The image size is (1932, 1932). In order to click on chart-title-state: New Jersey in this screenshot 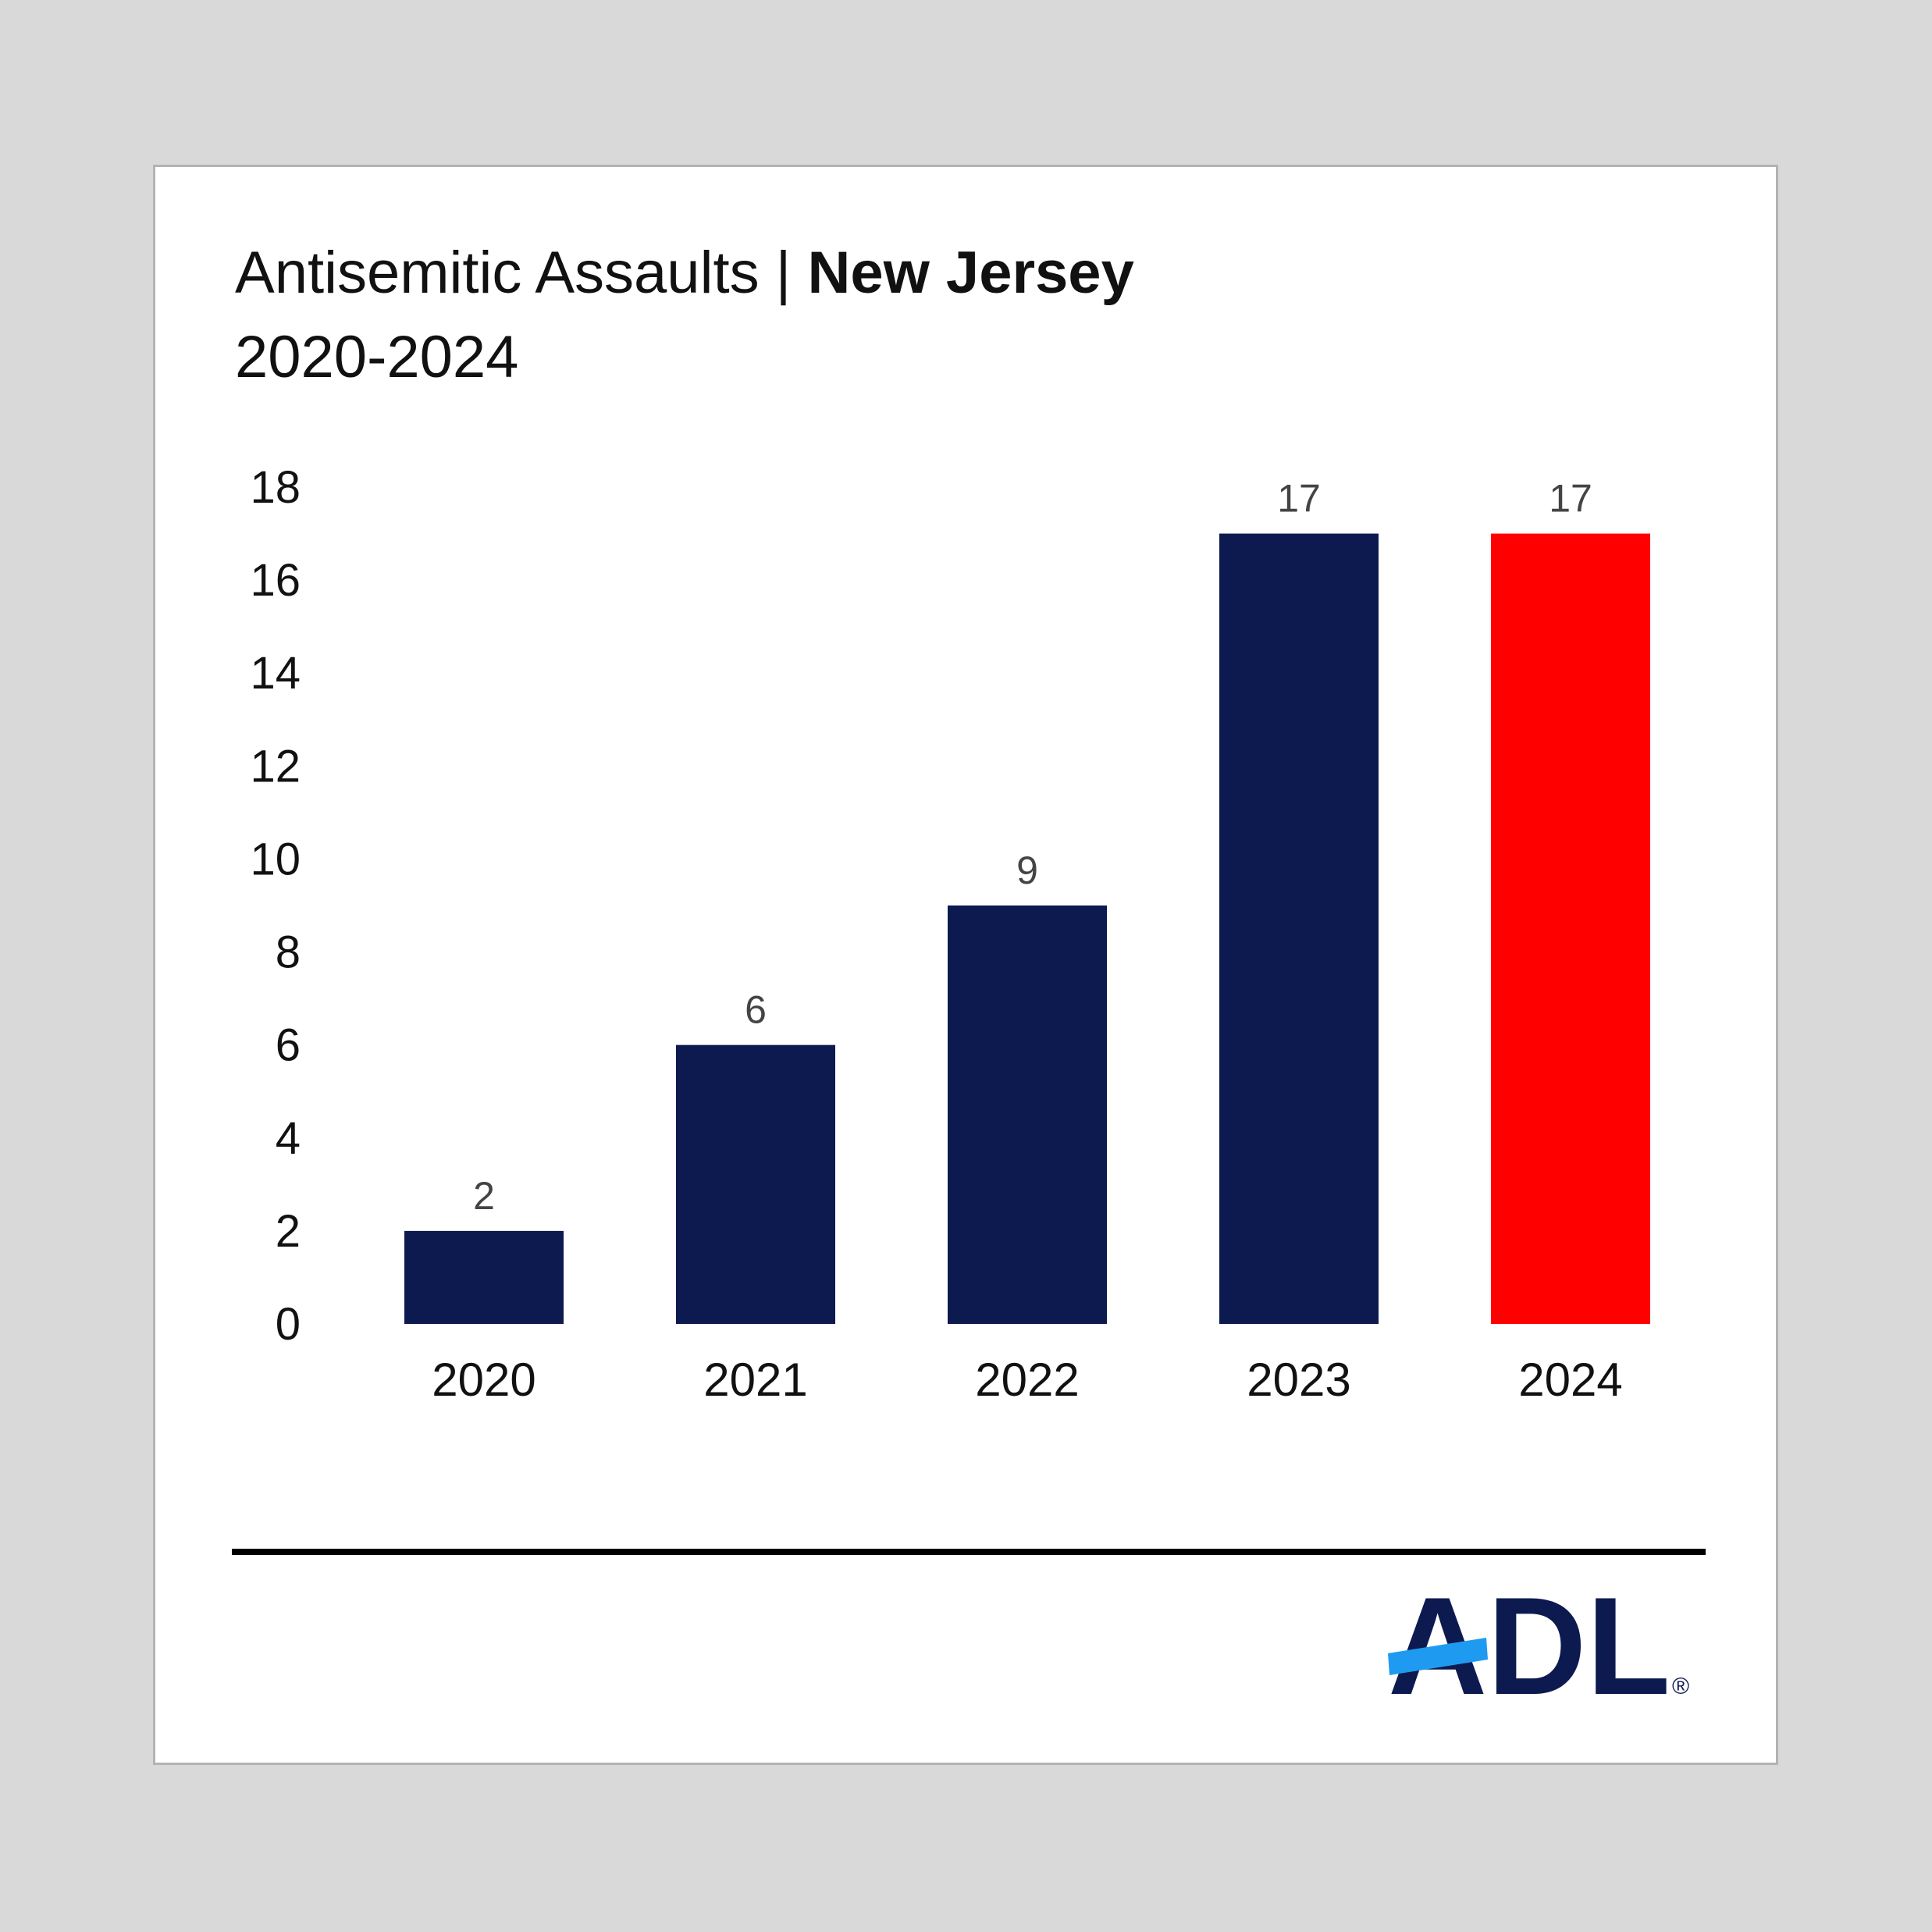, I will do `click(970, 273)`.